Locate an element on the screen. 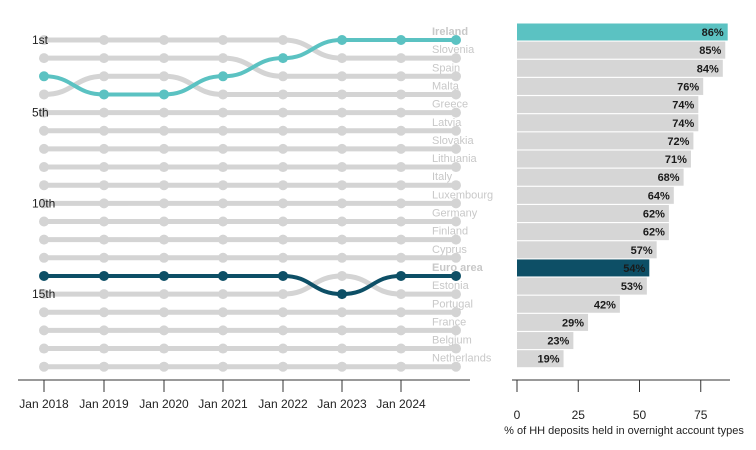 This screenshot has width=756, height=450. bar-x-tick-label-1: 0 is located at coordinates (517, 415).